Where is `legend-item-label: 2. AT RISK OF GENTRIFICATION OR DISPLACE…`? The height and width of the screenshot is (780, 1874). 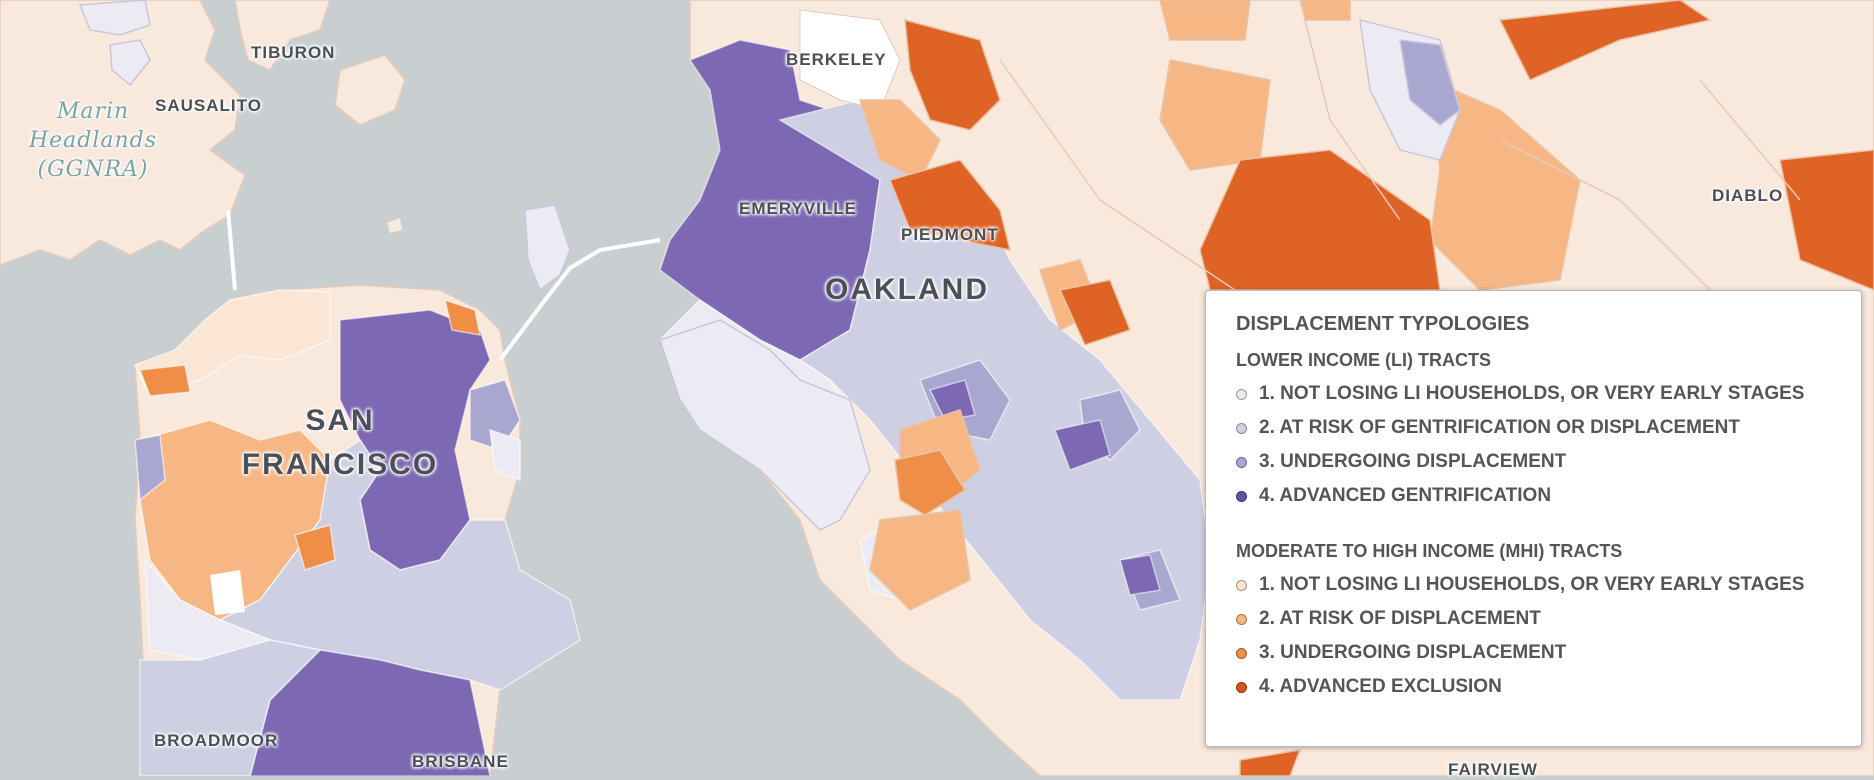 legend-item-label: 2. AT RISK OF GENTRIFICATION OR DISPLACE… is located at coordinates (1499, 427).